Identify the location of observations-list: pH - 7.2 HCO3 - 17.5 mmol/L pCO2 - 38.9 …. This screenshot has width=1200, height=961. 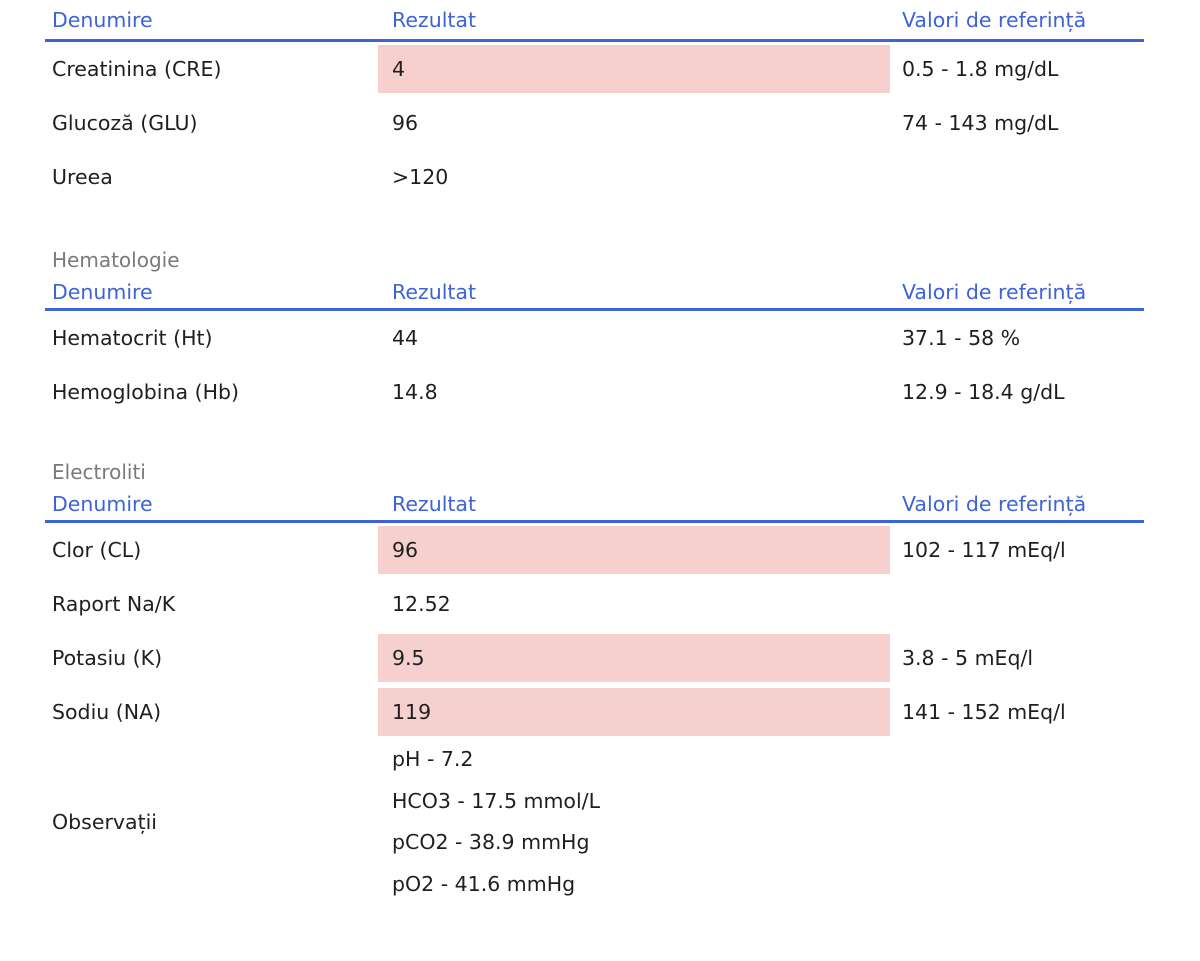
(634, 822).